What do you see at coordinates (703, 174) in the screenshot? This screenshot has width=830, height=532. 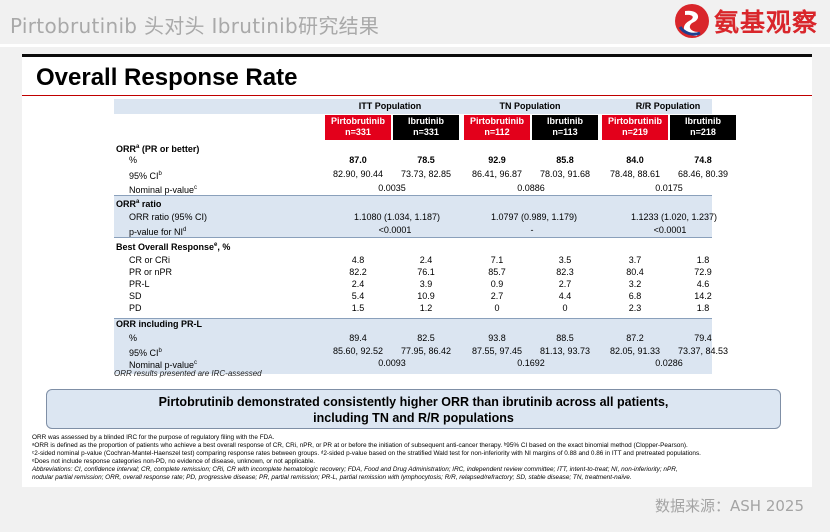 I see `orr-ci-value: 68.46, 80.39` at bounding box center [703, 174].